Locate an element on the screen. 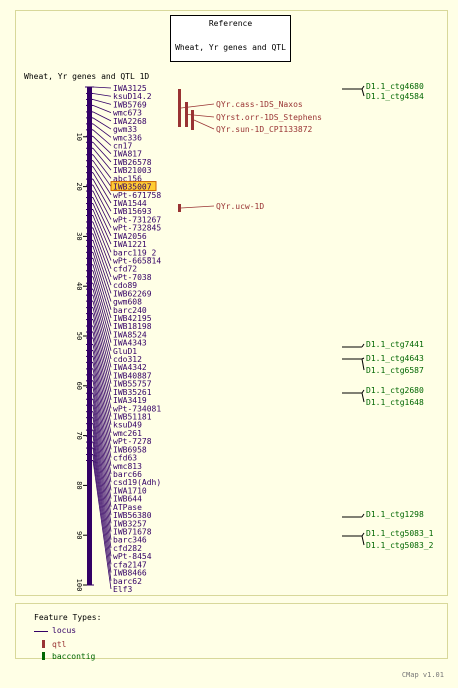  baccontig-label: D1.1_ctg4584 is located at coordinates (395, 96).